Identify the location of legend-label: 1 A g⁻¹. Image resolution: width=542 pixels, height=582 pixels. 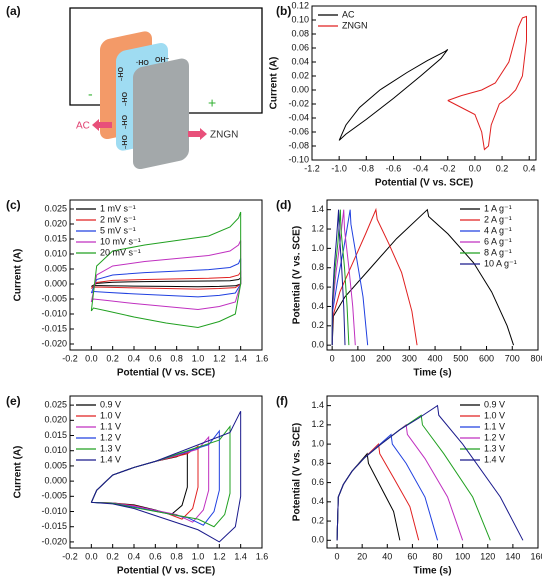
(498, 208).